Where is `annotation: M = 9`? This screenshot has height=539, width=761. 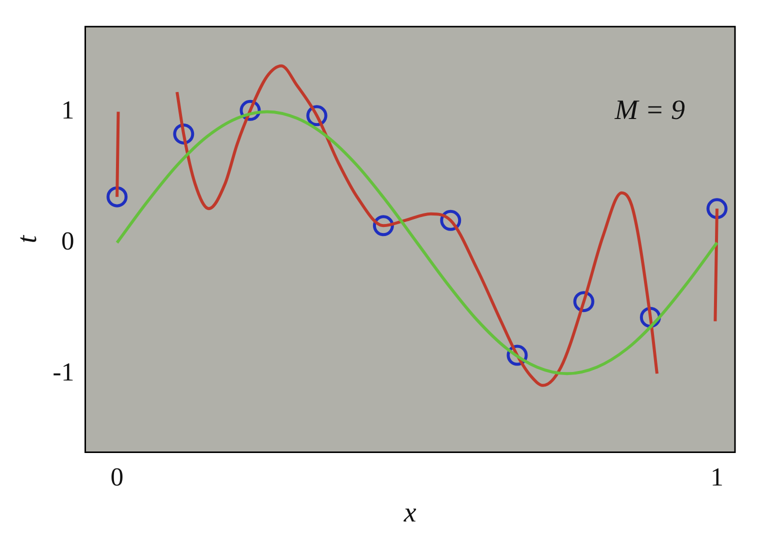
annotation: M = 9 is located at coordinates (649, 110).